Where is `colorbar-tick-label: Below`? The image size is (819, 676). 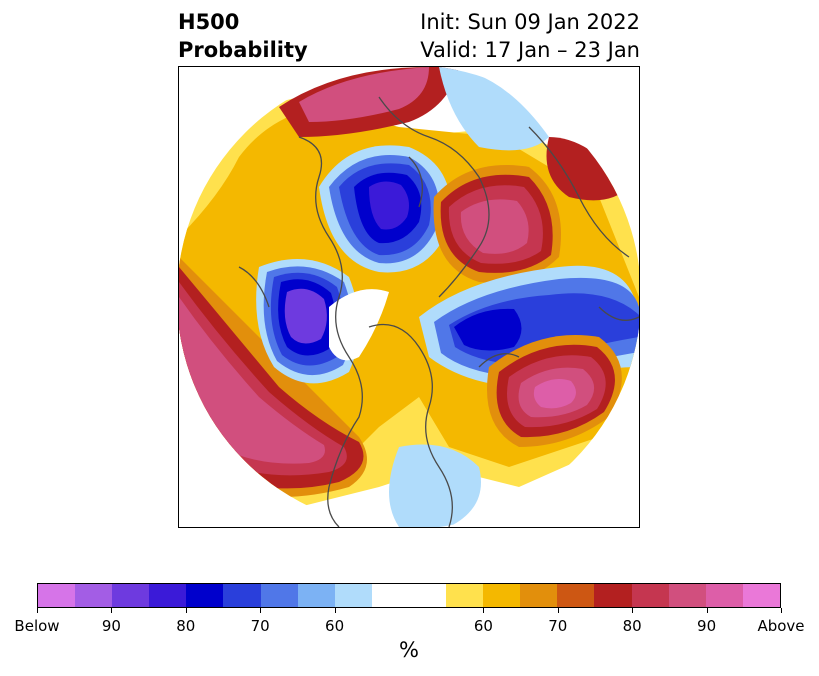 colorbar-tick-label: Below is located at coordinates (37, 626).